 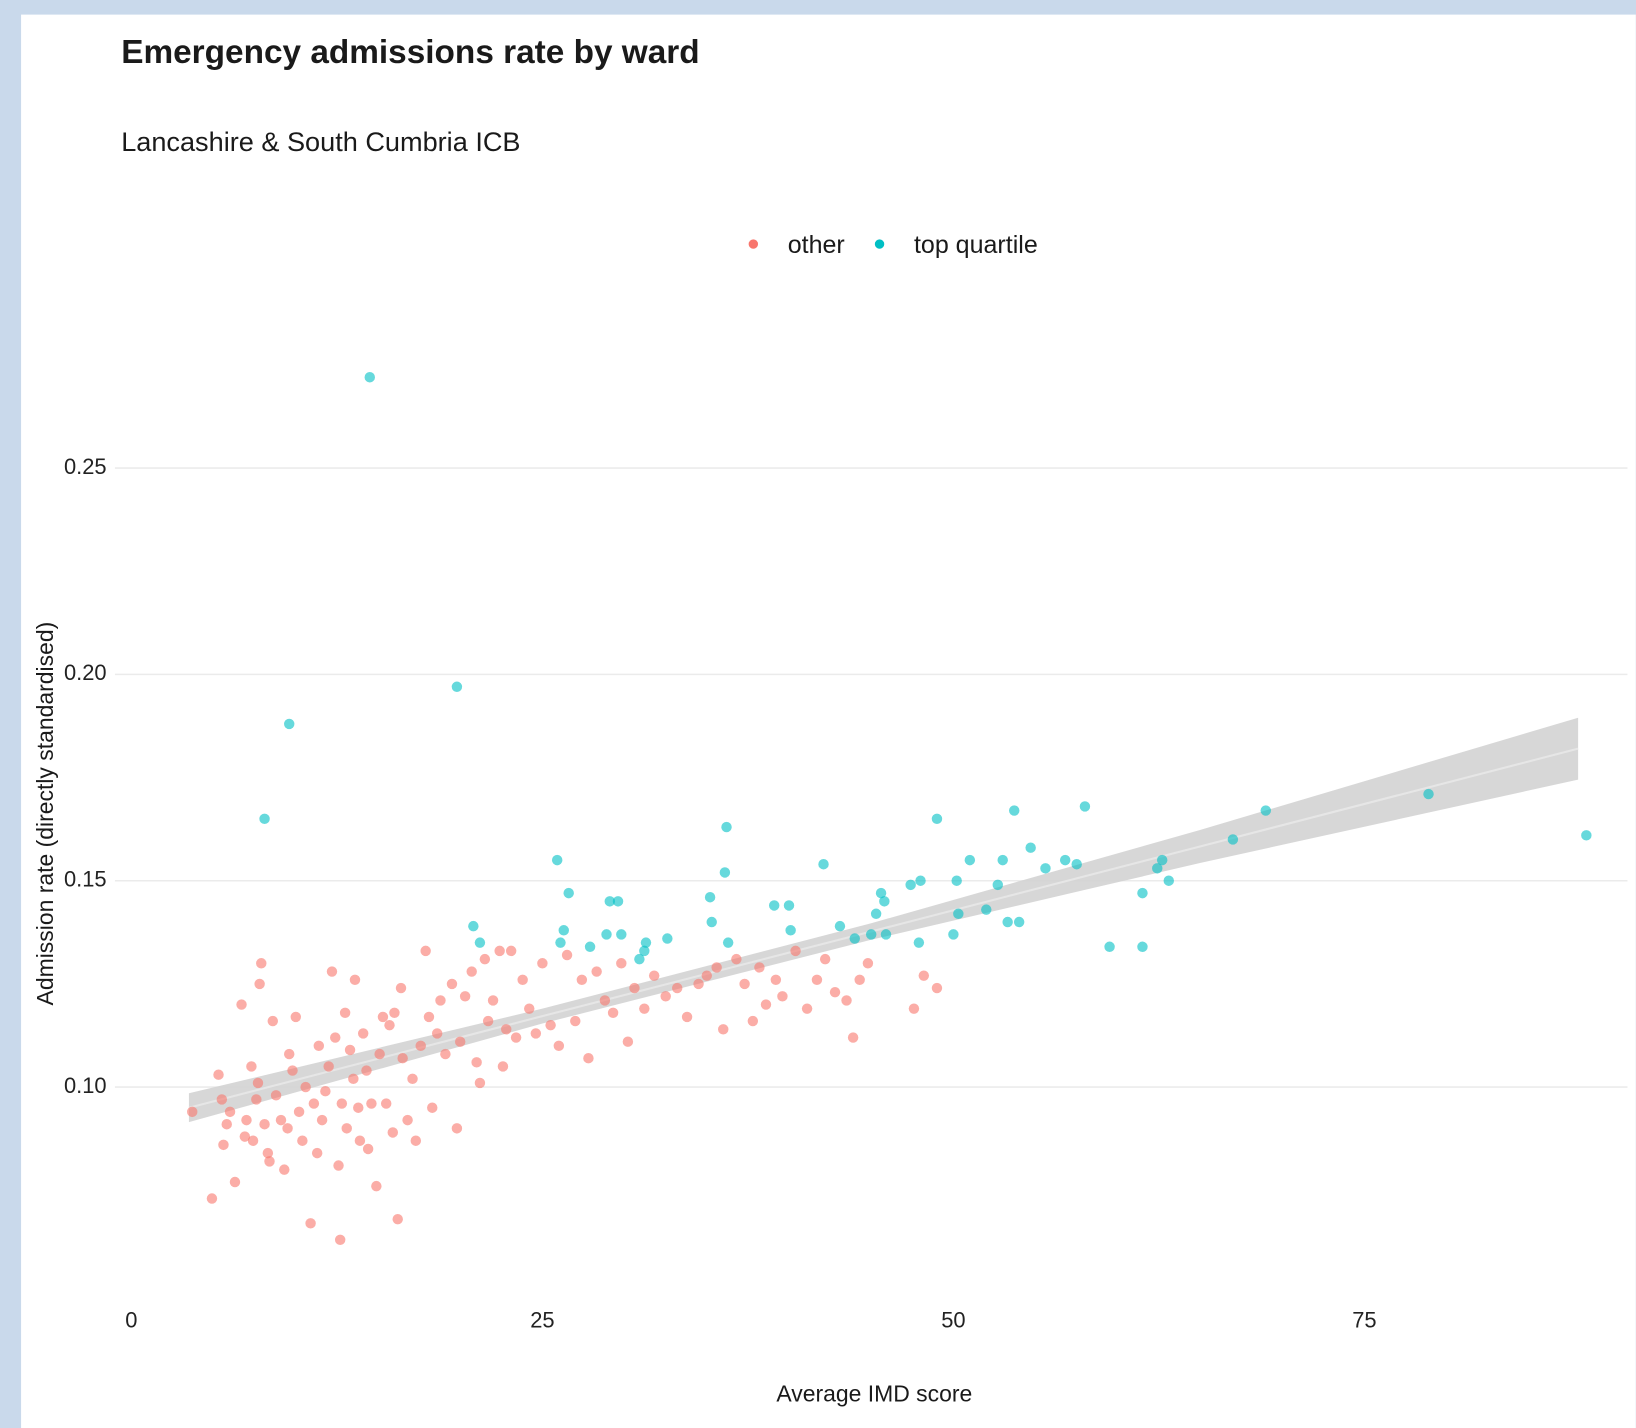 What do you see at coordinates (542, 1319) in the screenshot?
I see `x-tick-label: 25` at bounding box center [542, 1319].